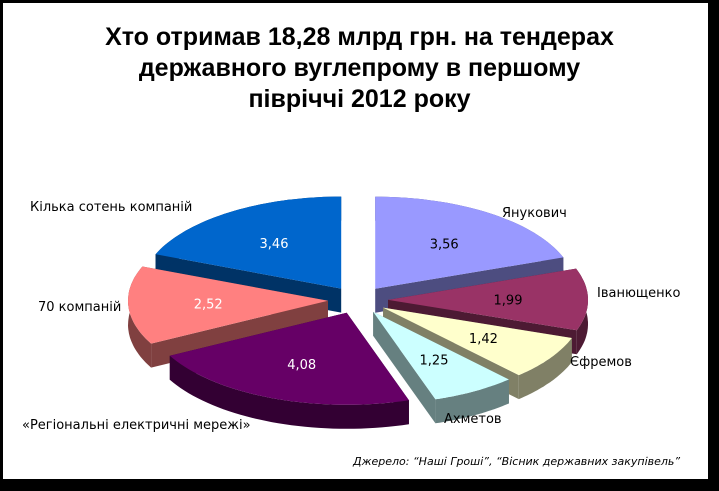 The image size is (719, 491). Describe the element at coordinates (274, 244) in the screenshot. I see `value-label-6: 3,46` at that location.